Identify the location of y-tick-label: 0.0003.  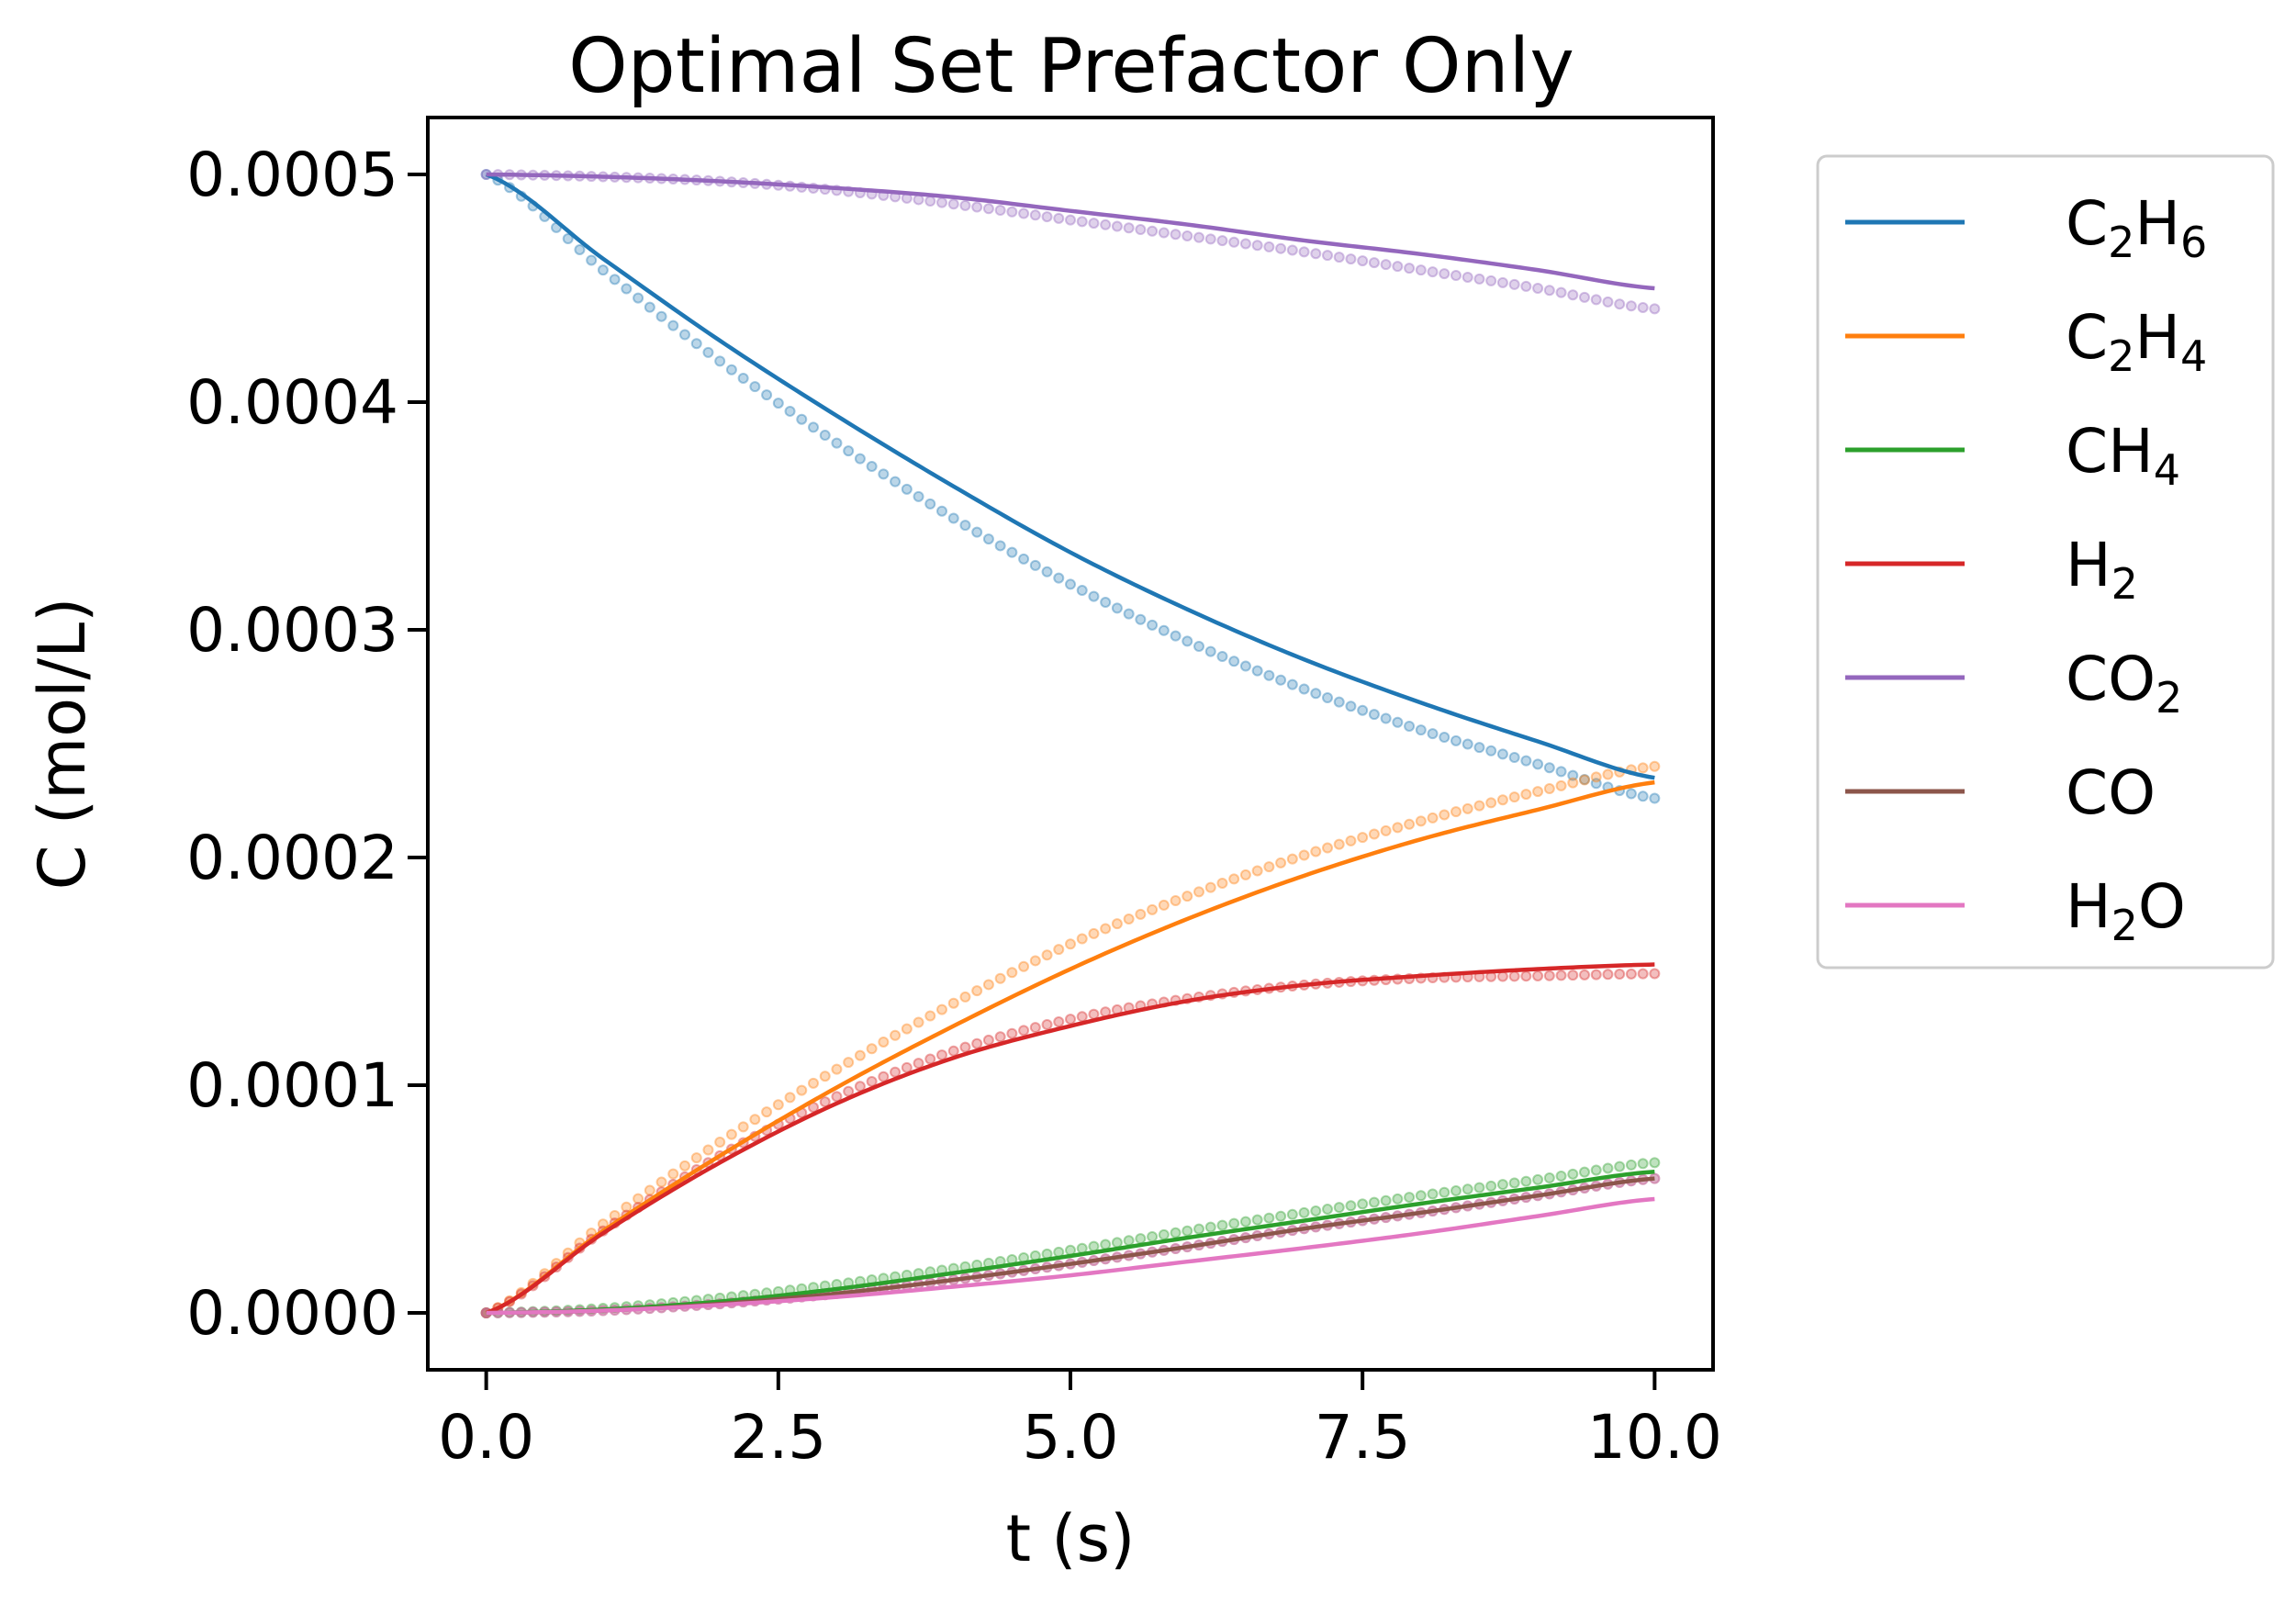
(292, 630).